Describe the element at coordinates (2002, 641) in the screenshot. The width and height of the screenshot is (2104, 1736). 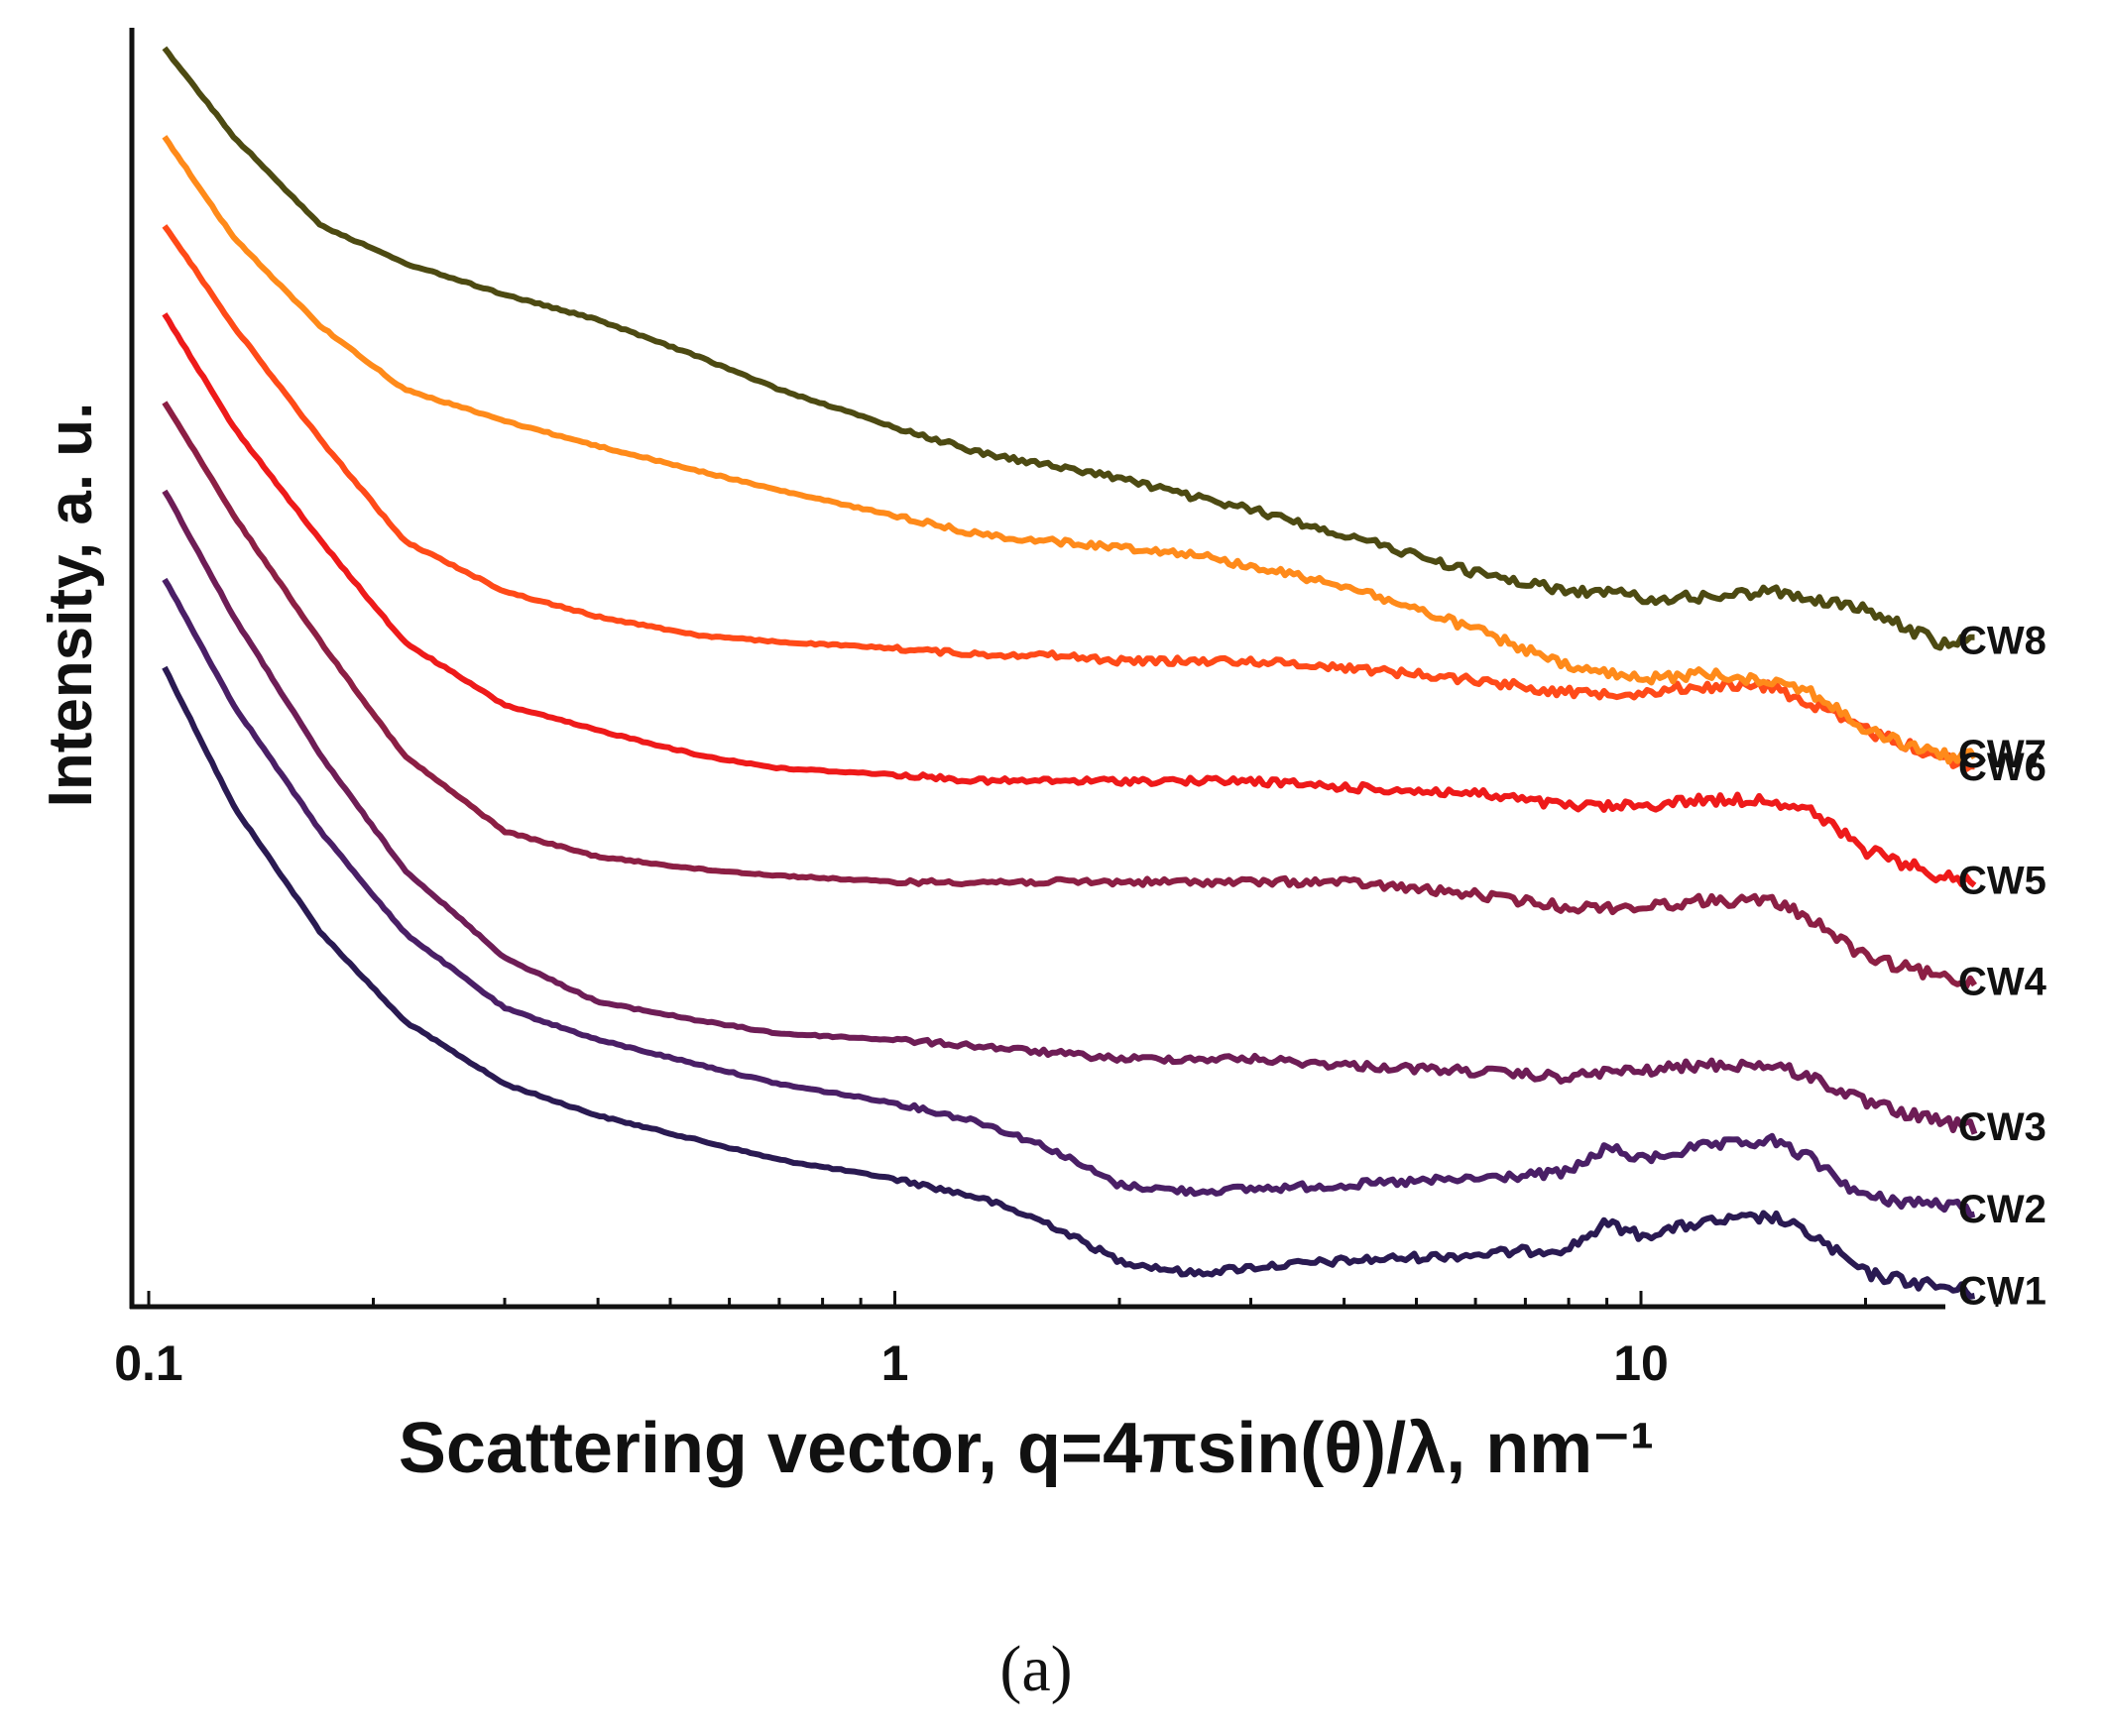
I see `series-label-cw8: CW8` at that location.